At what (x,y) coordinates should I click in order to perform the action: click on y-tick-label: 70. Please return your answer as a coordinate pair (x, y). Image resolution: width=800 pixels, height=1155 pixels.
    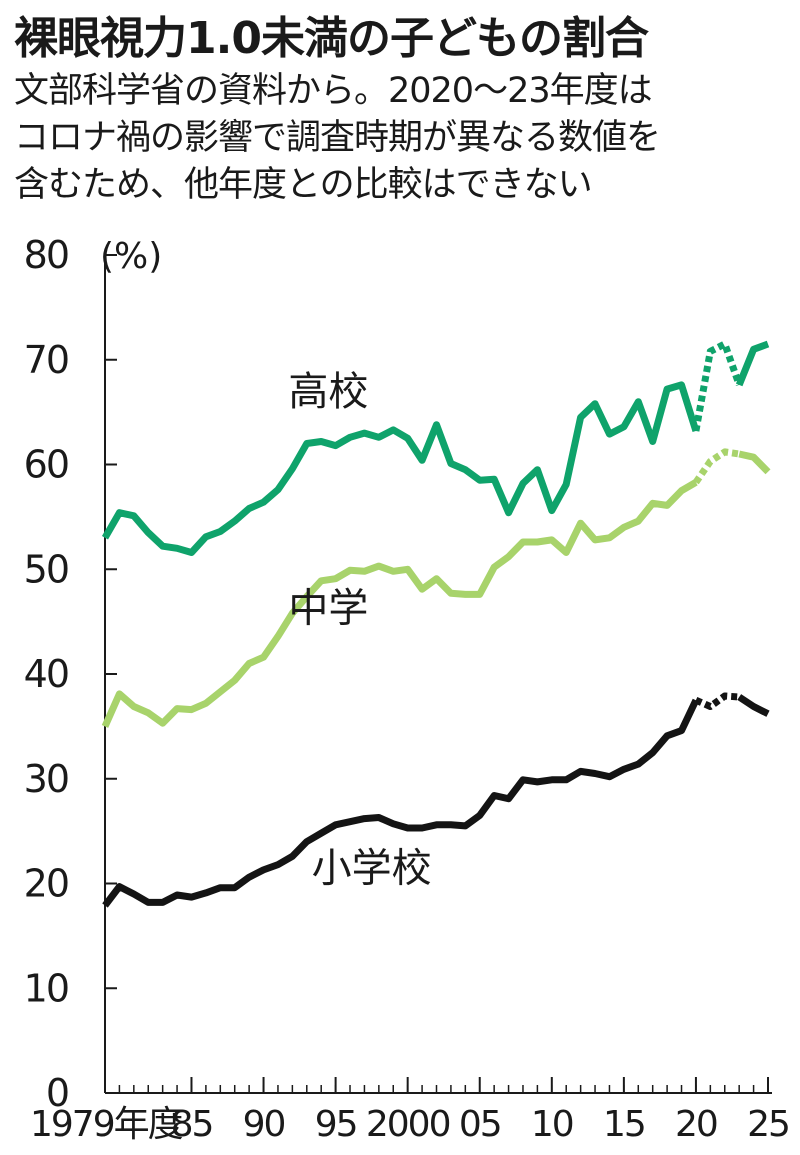
    Looking at the image, I should click on (46, 360).